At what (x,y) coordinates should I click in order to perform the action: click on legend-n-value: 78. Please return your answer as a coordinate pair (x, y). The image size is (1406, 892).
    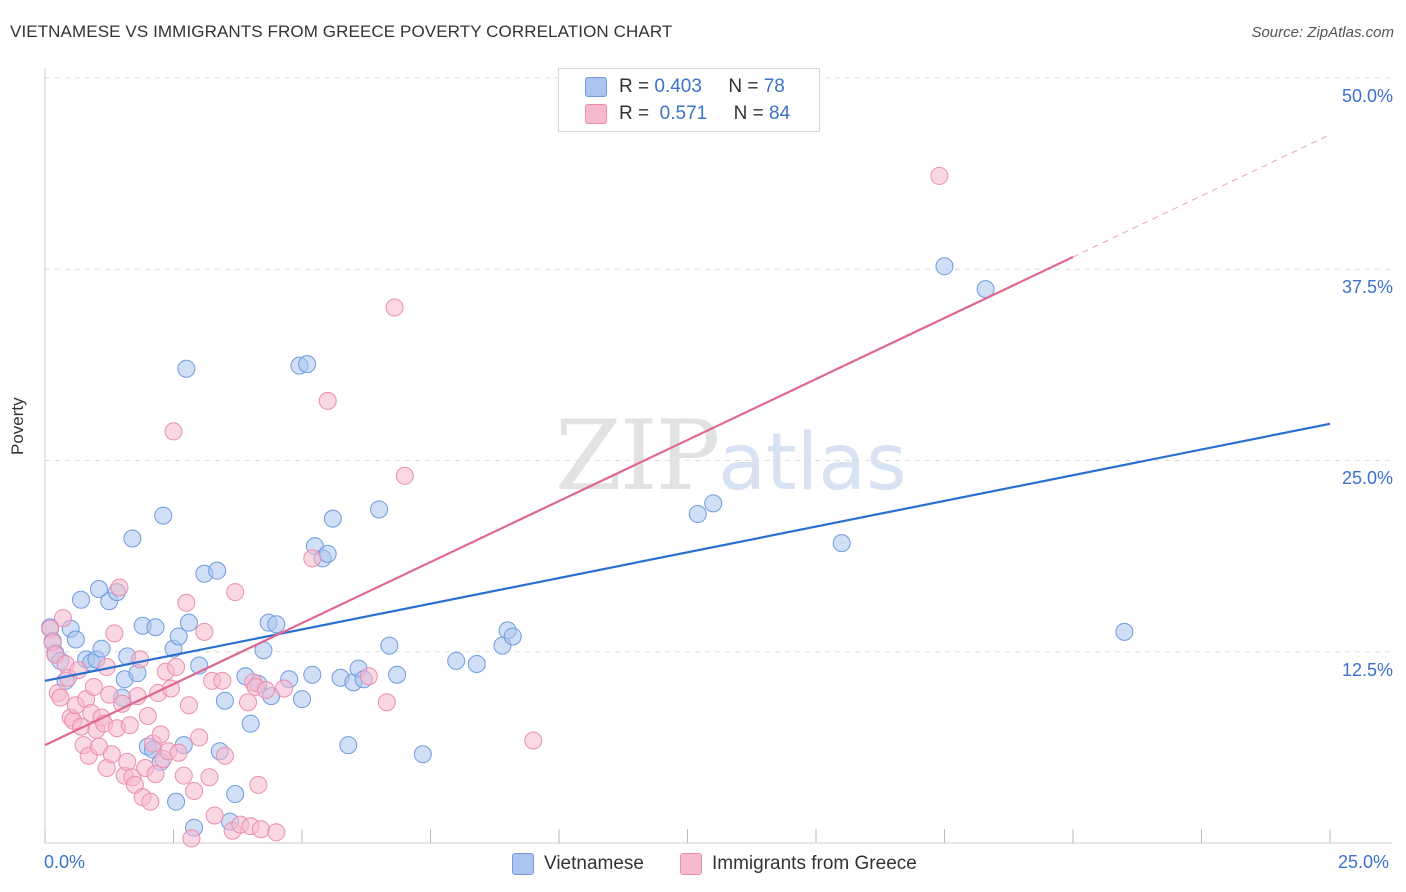
    Looking at the image, I should click on (774, 86).